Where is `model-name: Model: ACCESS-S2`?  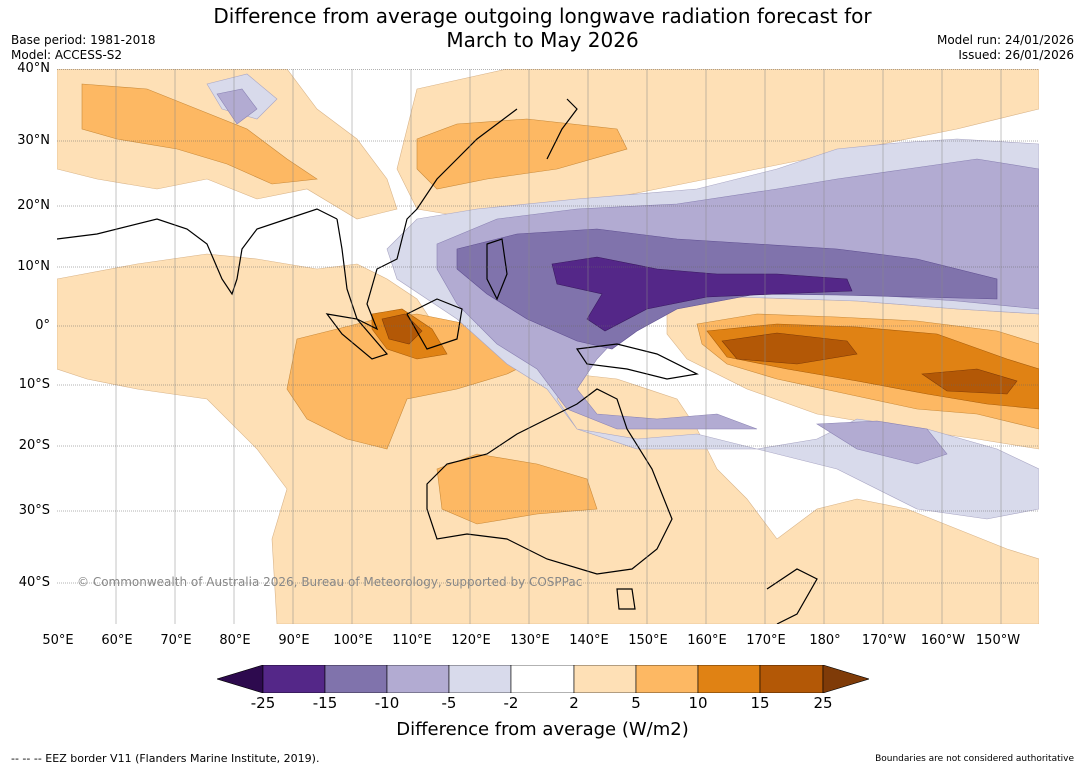 model-name: Model: ACCESS-S2 is located at coordinates (67, 55).